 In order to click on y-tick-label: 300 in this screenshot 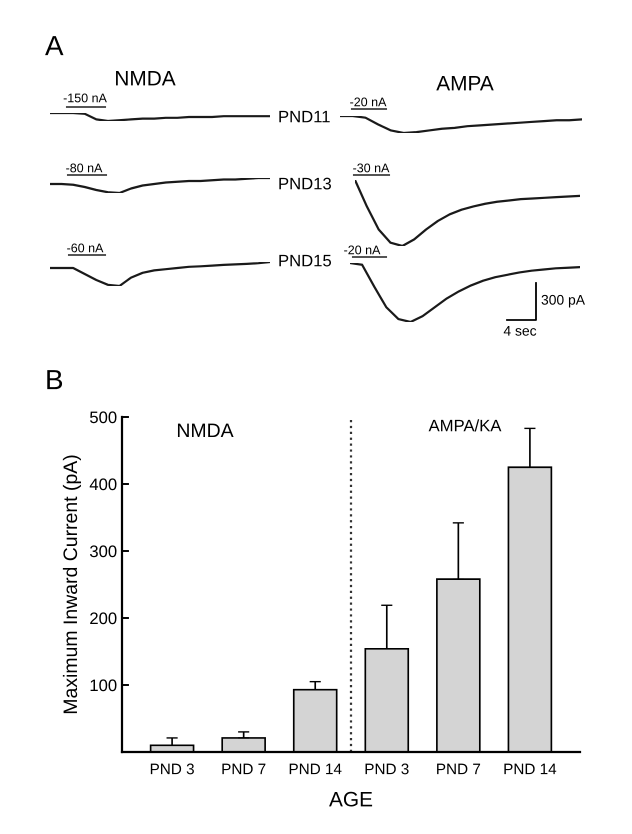, I will do `click(103, 551)`.